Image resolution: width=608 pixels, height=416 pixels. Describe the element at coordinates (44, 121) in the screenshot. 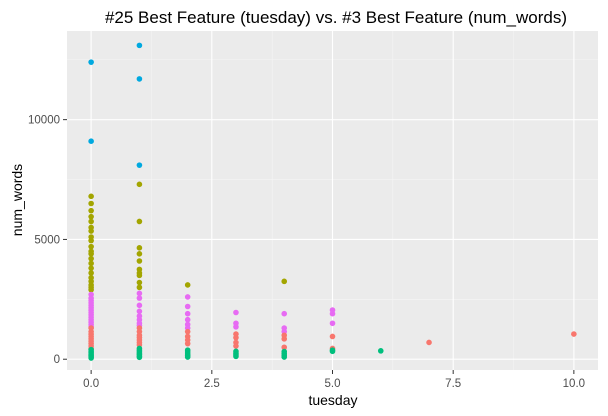

I see `y-tick-label: 10000` at that location.